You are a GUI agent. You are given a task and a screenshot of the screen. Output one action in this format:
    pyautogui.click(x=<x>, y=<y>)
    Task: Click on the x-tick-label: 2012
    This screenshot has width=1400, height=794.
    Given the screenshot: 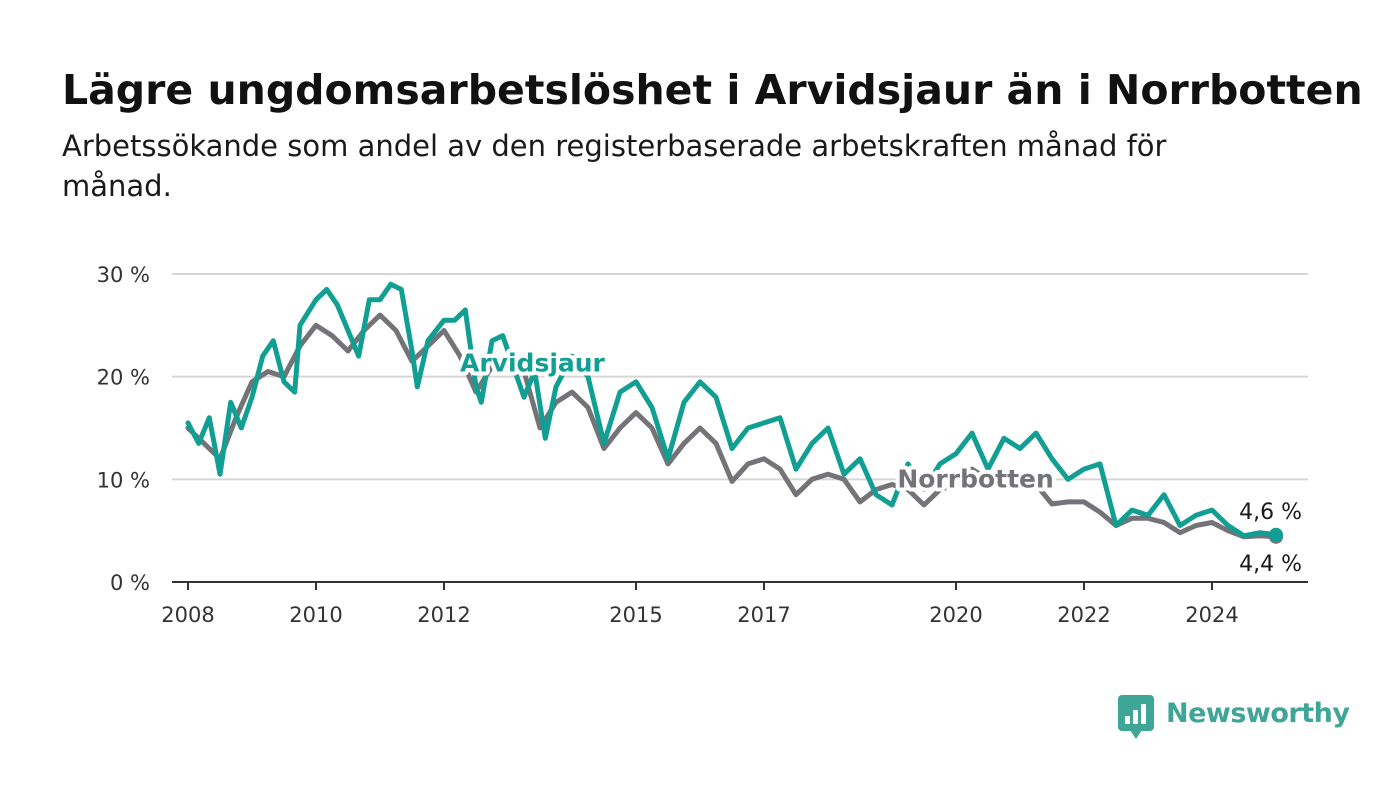 What is the action you would take?
    pyautogui.click(x=443, y=615)
    